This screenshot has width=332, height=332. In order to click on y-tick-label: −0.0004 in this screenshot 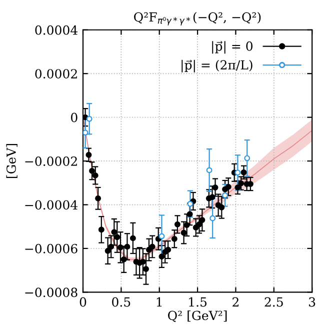, I will do `click(51, 205)`.